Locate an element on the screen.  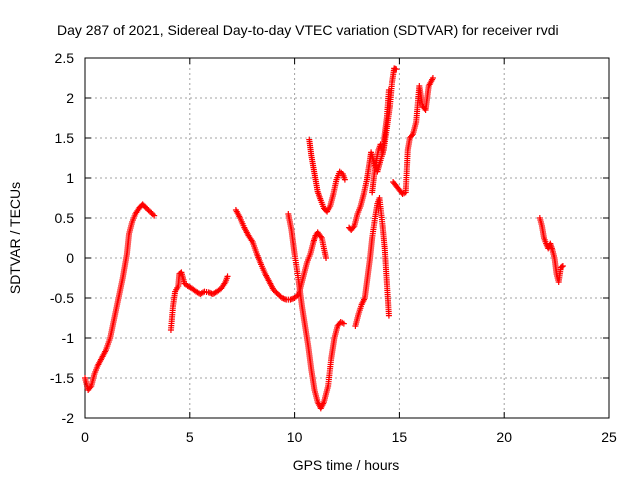
y-tick-label: 2.5 is located at coordinates (65, 58).